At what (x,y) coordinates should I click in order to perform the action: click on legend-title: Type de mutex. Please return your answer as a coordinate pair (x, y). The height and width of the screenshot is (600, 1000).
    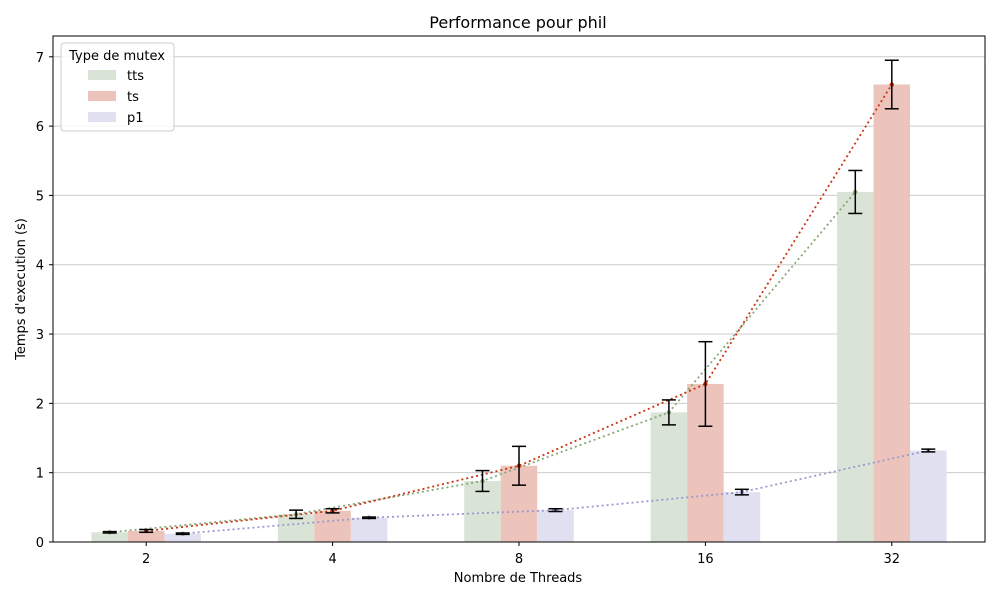
    Looking at the image, I should click on (116, 56).